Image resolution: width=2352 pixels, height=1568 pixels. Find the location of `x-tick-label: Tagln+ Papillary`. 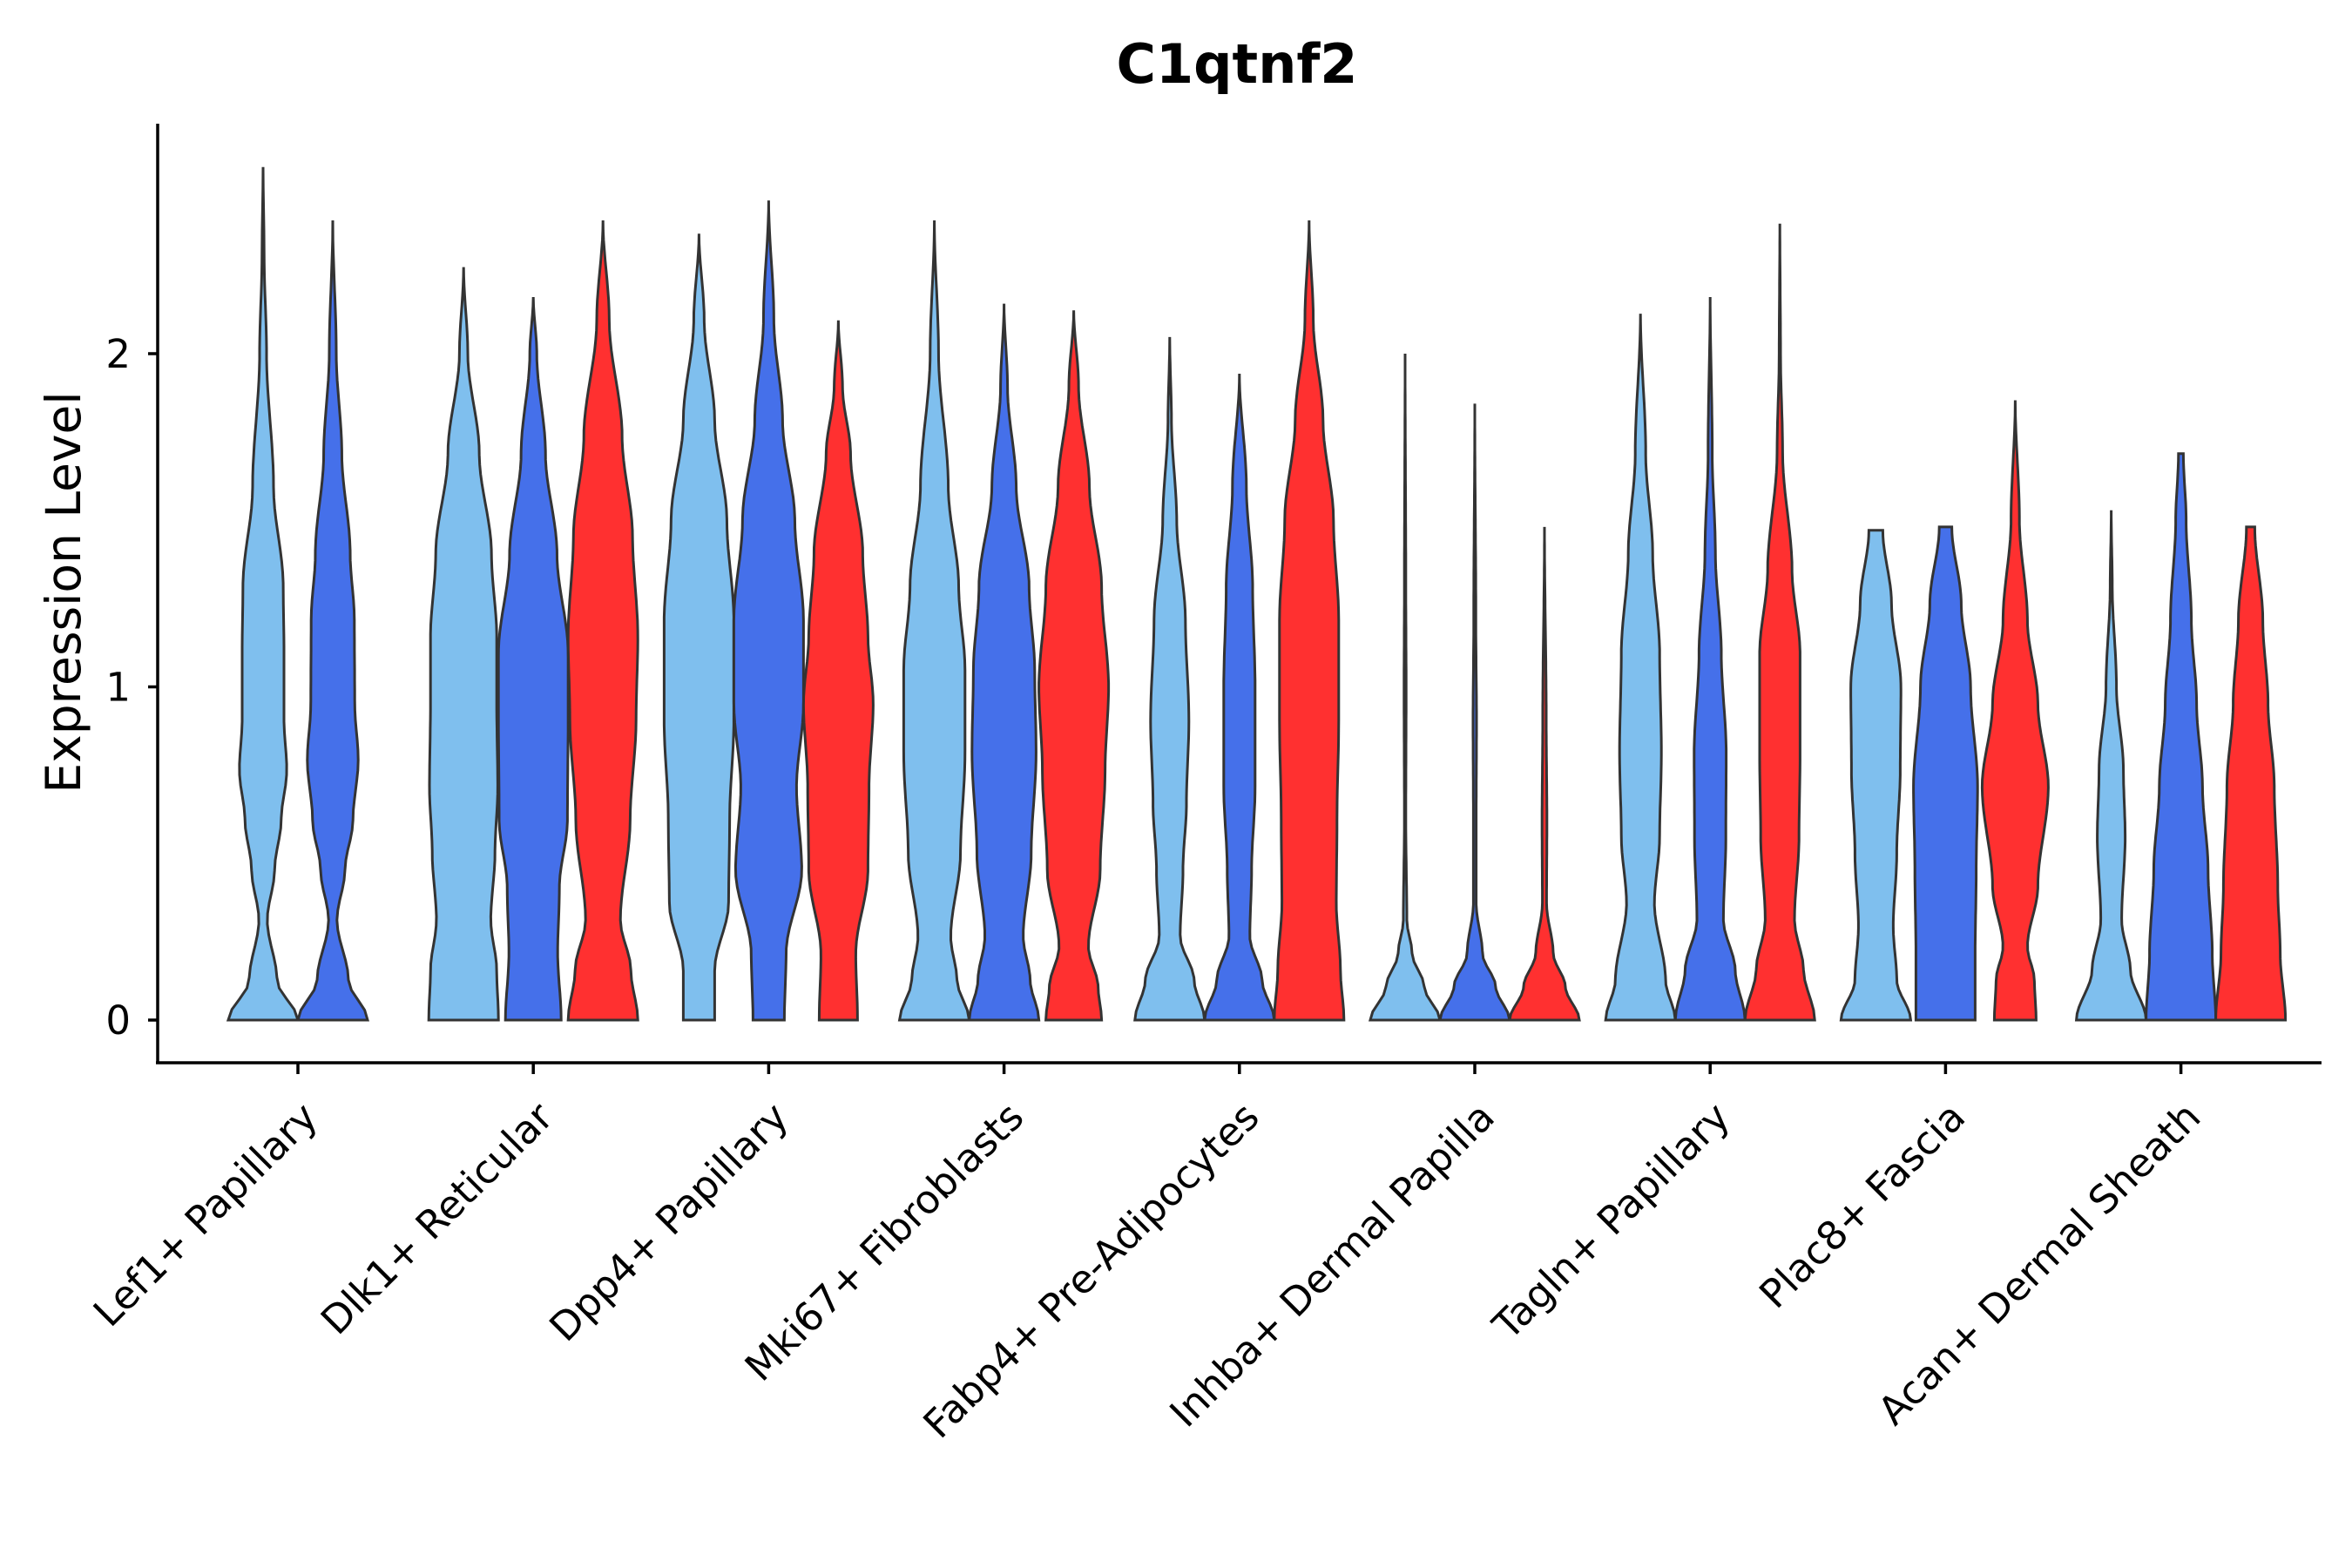

x-tick-label: Tagln+ Papillary is located at coordinates (1611, 1221).